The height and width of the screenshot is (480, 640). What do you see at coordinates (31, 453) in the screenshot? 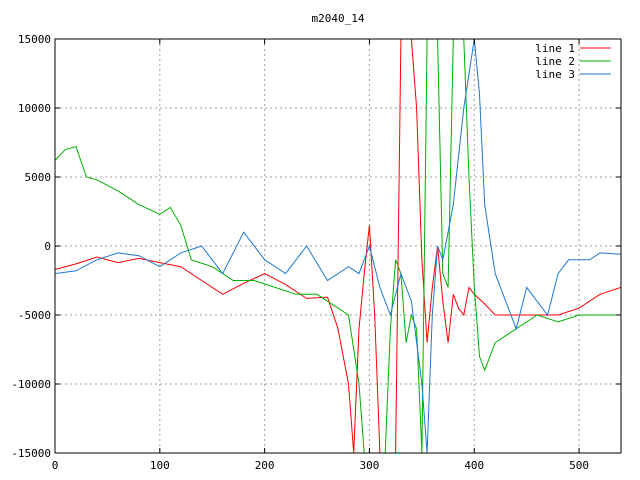
I see `y-tick-label: -15000` at bounding box center [31, 453].